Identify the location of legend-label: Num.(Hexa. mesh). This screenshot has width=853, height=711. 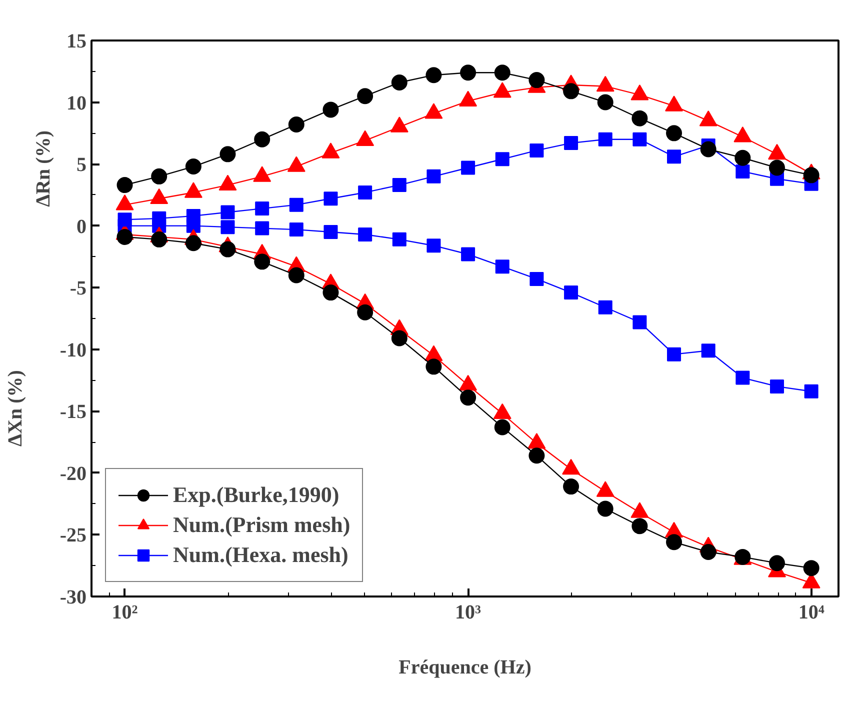
(260, 555).